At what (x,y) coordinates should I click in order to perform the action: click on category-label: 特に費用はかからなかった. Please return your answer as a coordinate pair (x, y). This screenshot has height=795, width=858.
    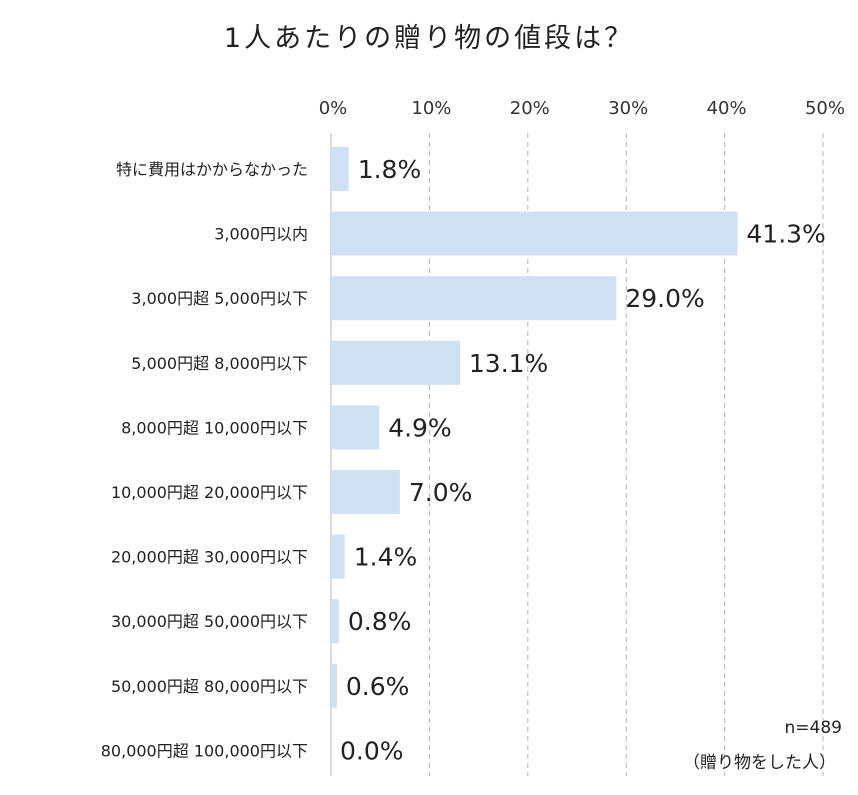
    Looking at the image, I should click on (212, 169).